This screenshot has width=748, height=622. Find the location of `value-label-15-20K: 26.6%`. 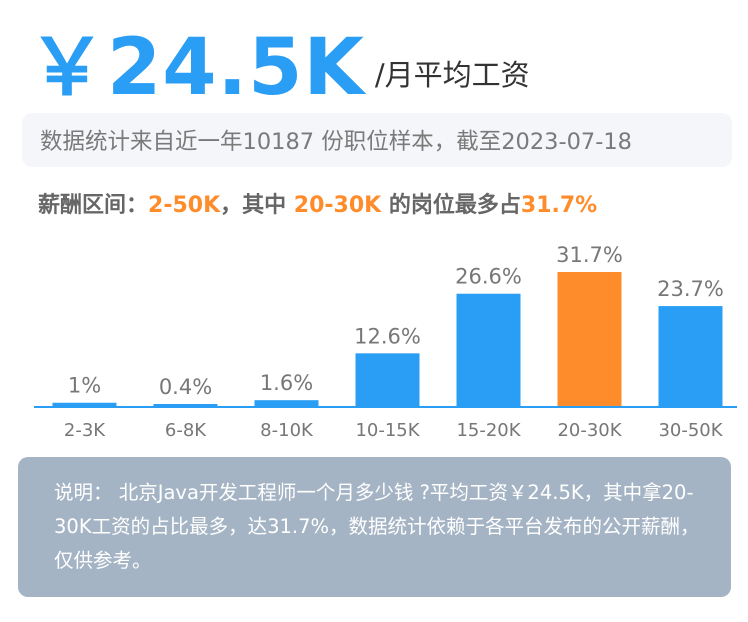

value-label-15-20K: 26.6% is located at coordinates (488, 277).